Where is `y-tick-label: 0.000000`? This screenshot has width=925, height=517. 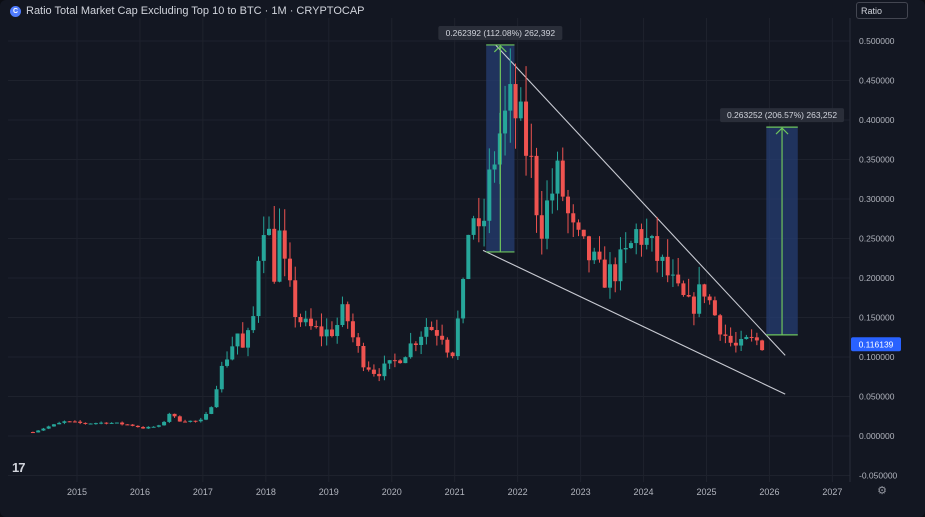 y-tick-label: 0.000000 is located at coordinates (877, 436).